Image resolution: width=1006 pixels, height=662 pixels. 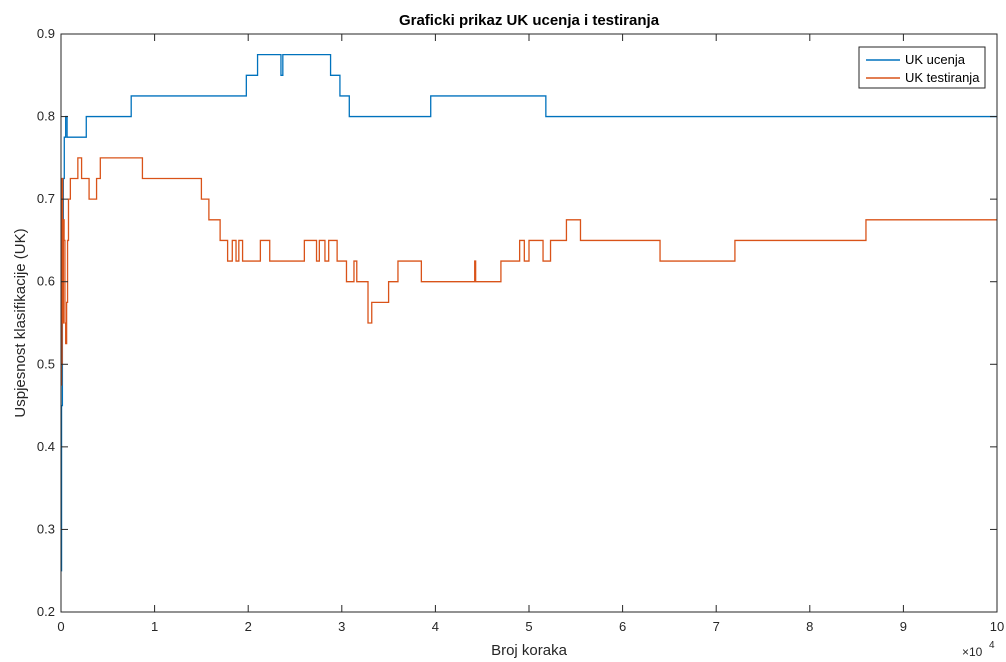 I want to click on x-axis-label: Broj koraka, so click(x=529, y=650).